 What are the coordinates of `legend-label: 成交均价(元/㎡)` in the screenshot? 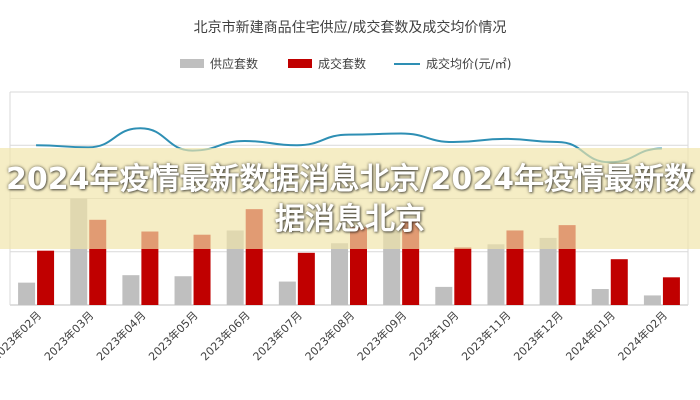 It's located at (468, 63).